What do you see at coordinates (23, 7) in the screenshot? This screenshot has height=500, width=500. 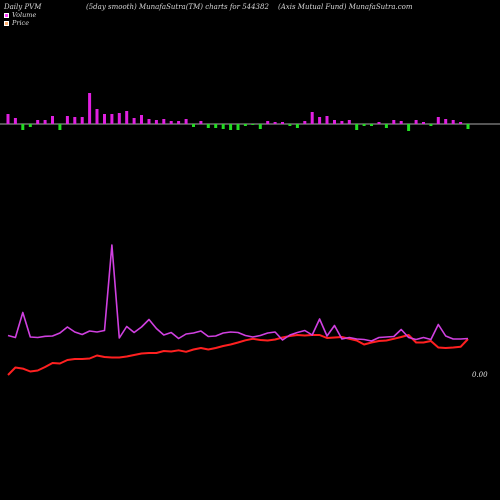 I see `chart-header-left: Daily PVM` at bounding box center [23, 7].